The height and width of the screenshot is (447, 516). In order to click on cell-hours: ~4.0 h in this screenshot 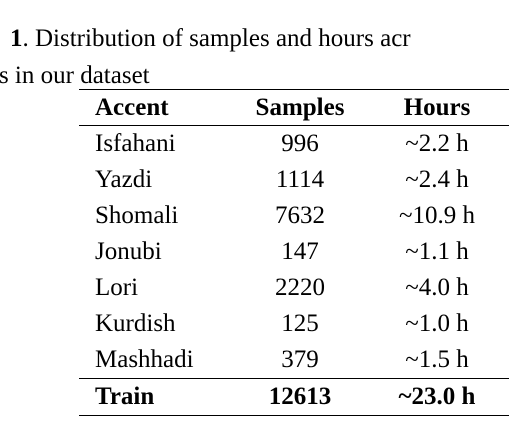, I will do `click(437, 287)`.